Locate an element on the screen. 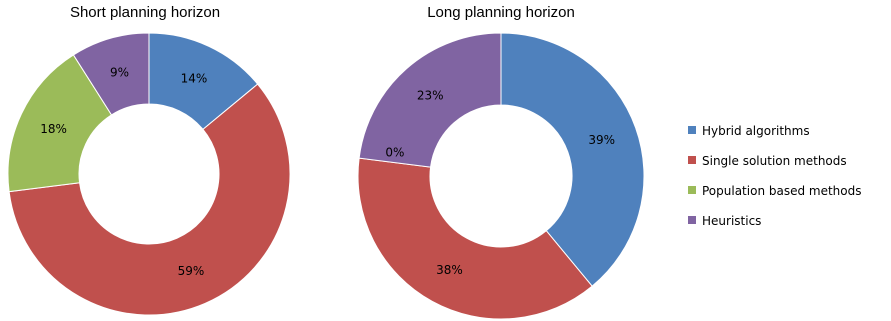 This screenshot has width=891, height=321. long-horizon-title: Long planning horizon is located at coordinates (501, 12).